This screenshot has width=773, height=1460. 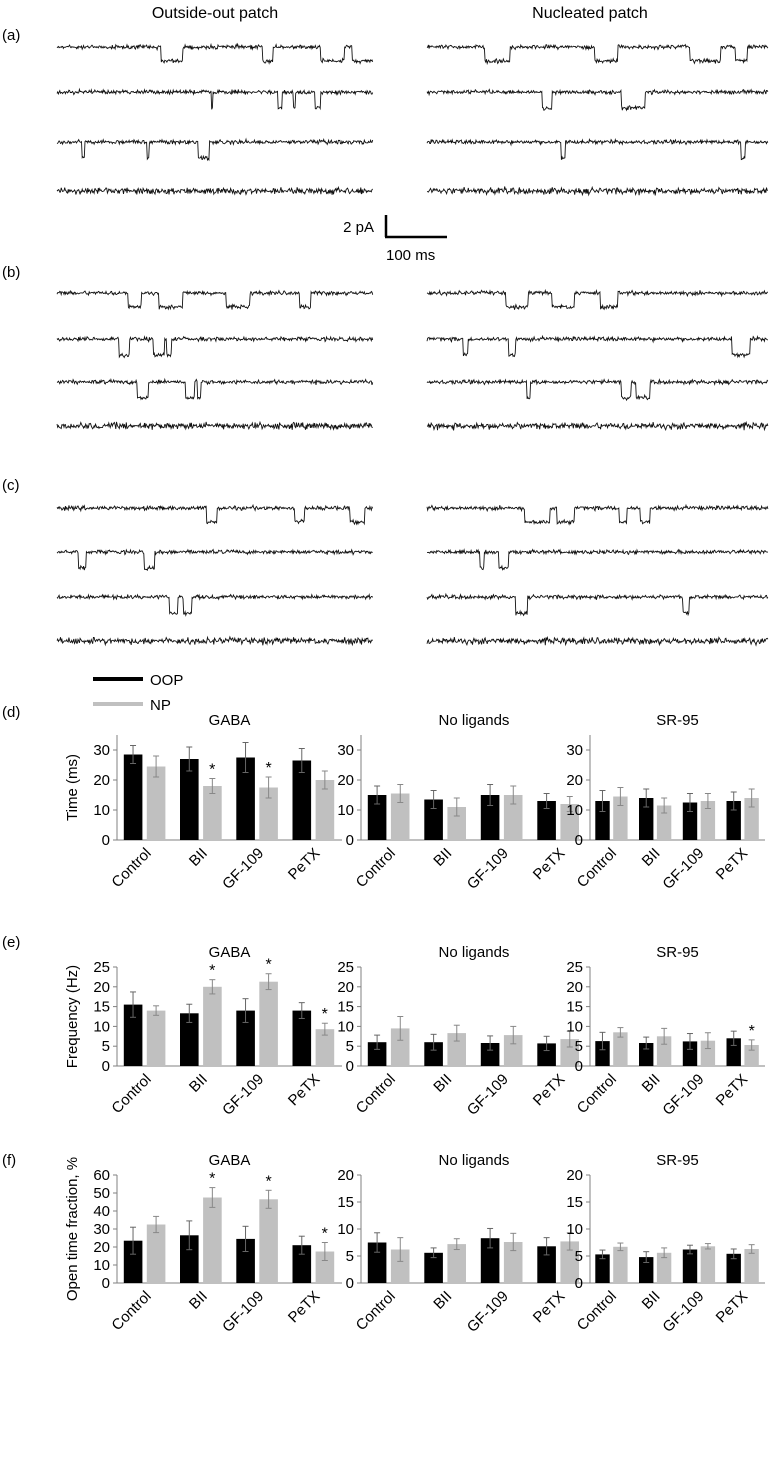 What do you see at coordinates (462, 1244) in the screenshot?
I see `bar-chart-f-2: No ligands 0 5 10 15 20 Control BII GF-109 PeTX` at bounding box center [462, 1244].